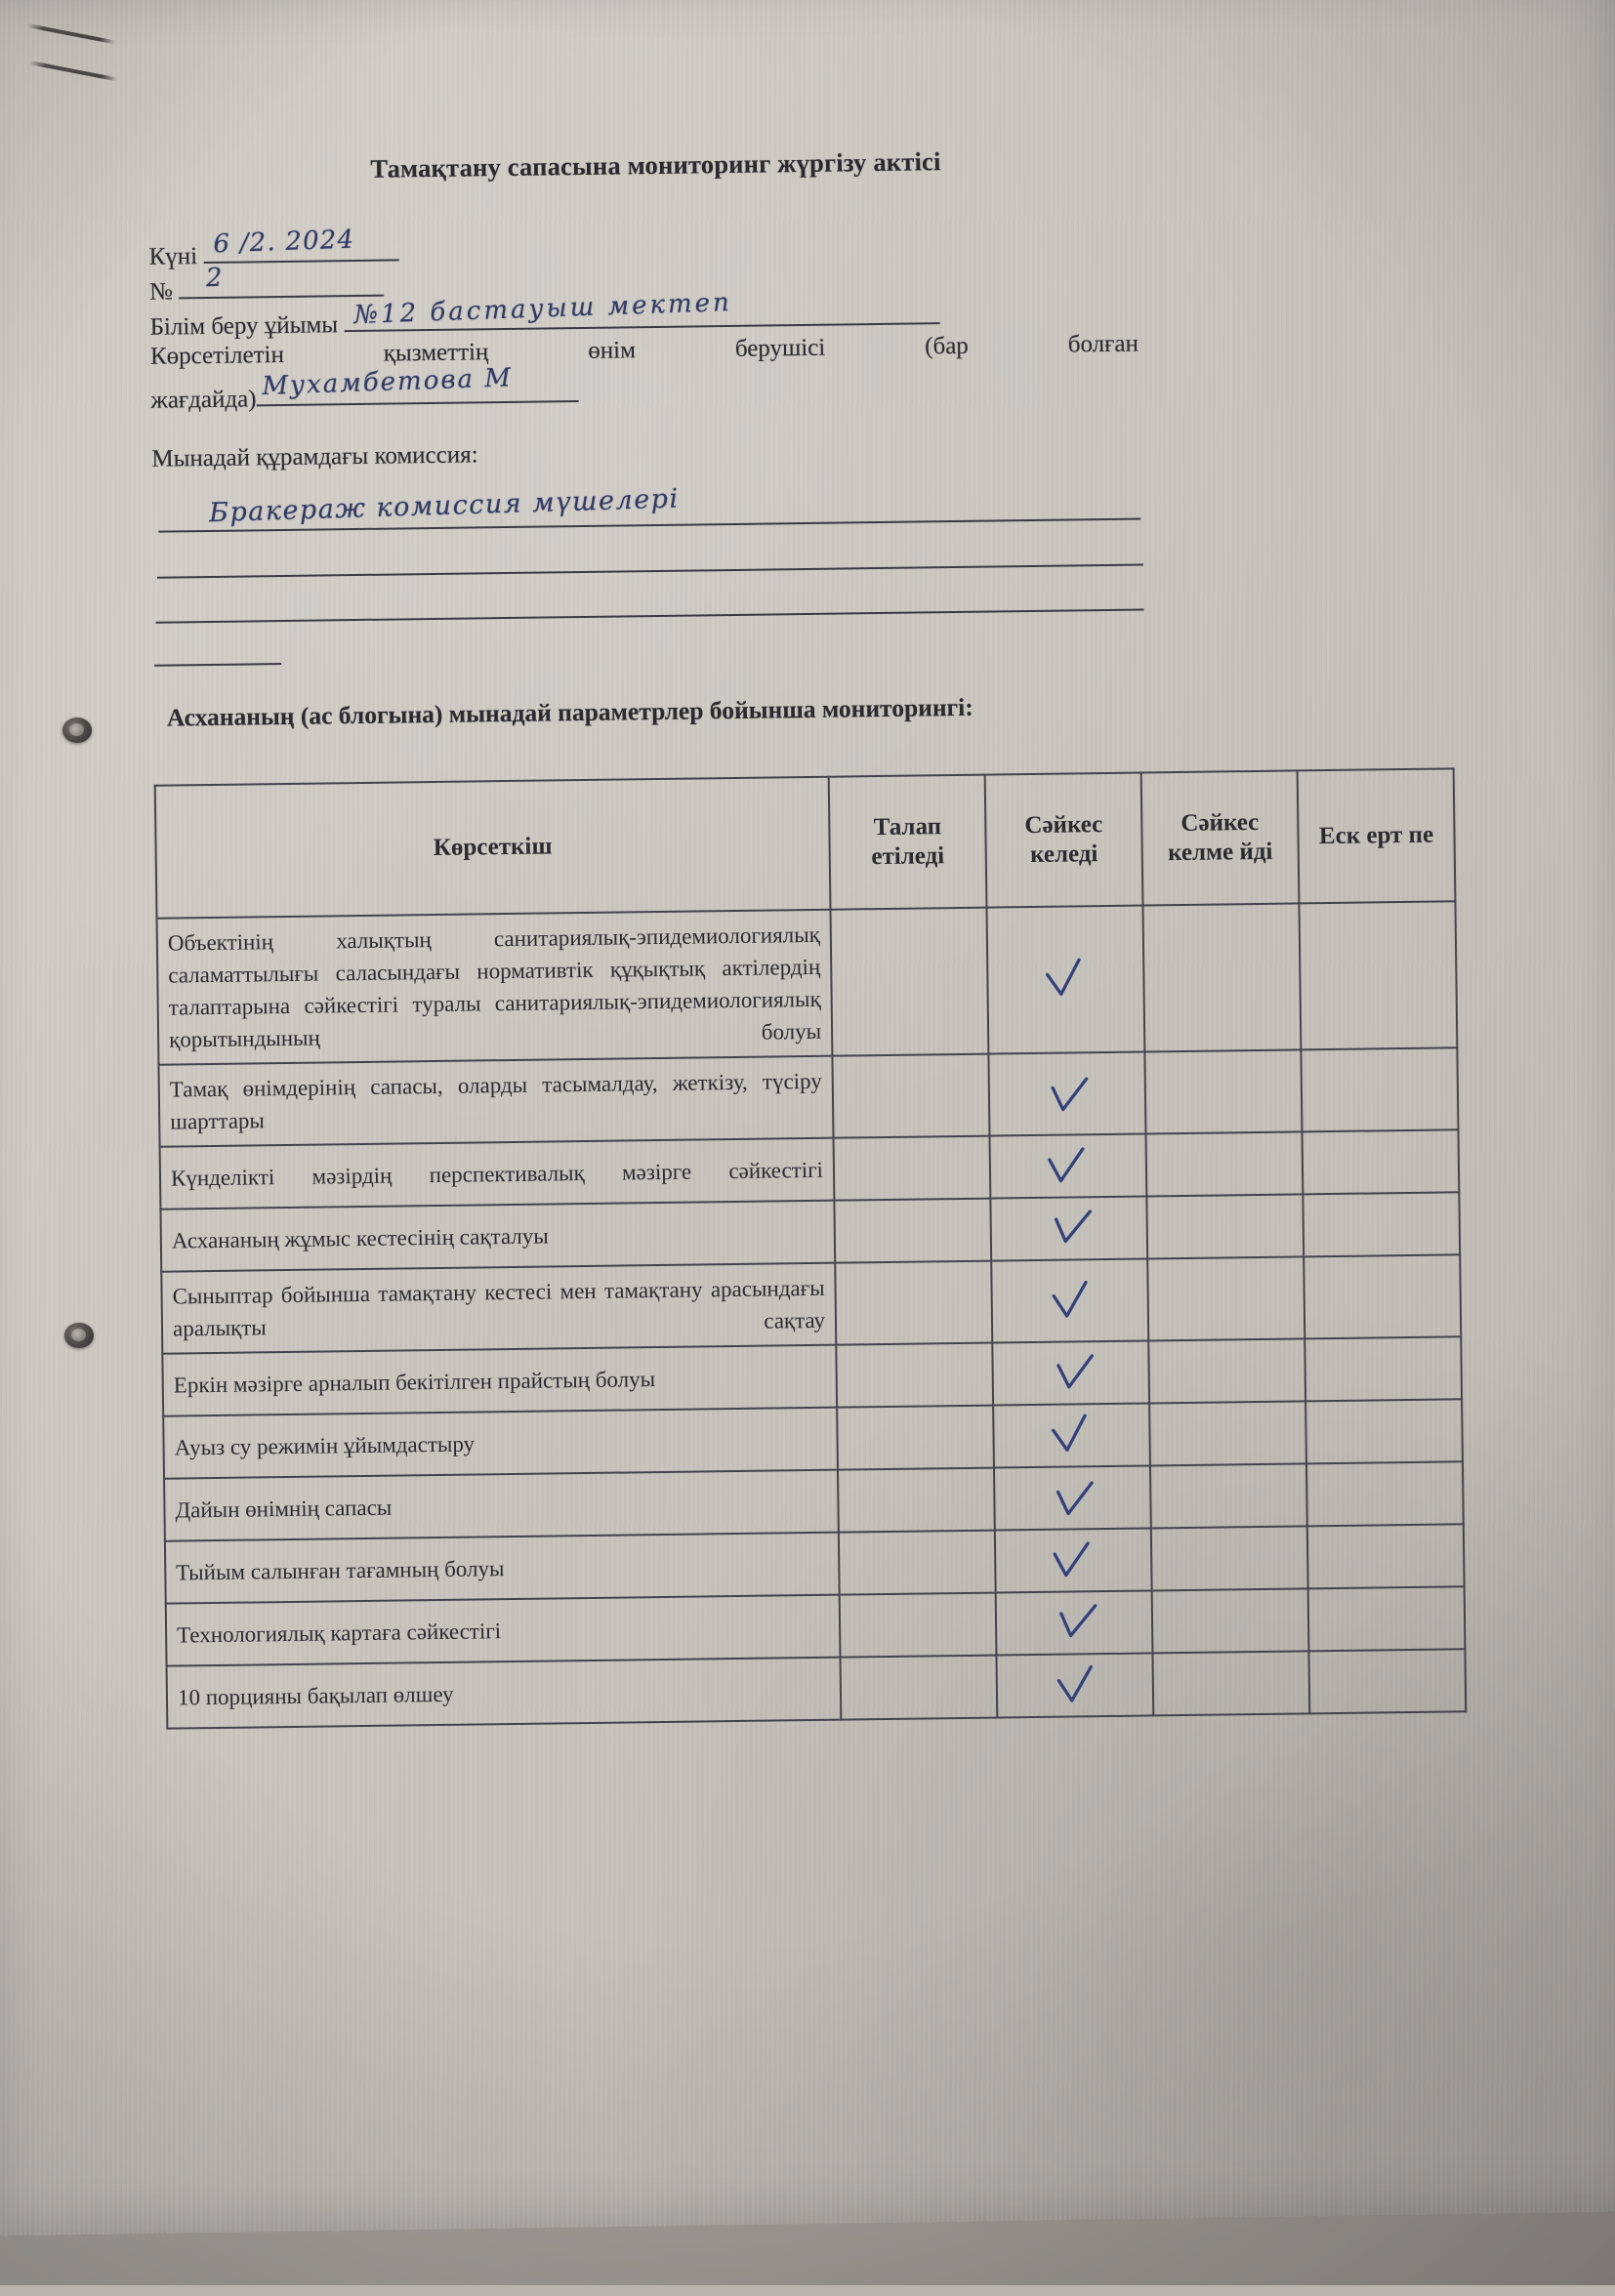  I want to click on table-row: Тыйым салынған тағамның болуы, so click(815, 1564).